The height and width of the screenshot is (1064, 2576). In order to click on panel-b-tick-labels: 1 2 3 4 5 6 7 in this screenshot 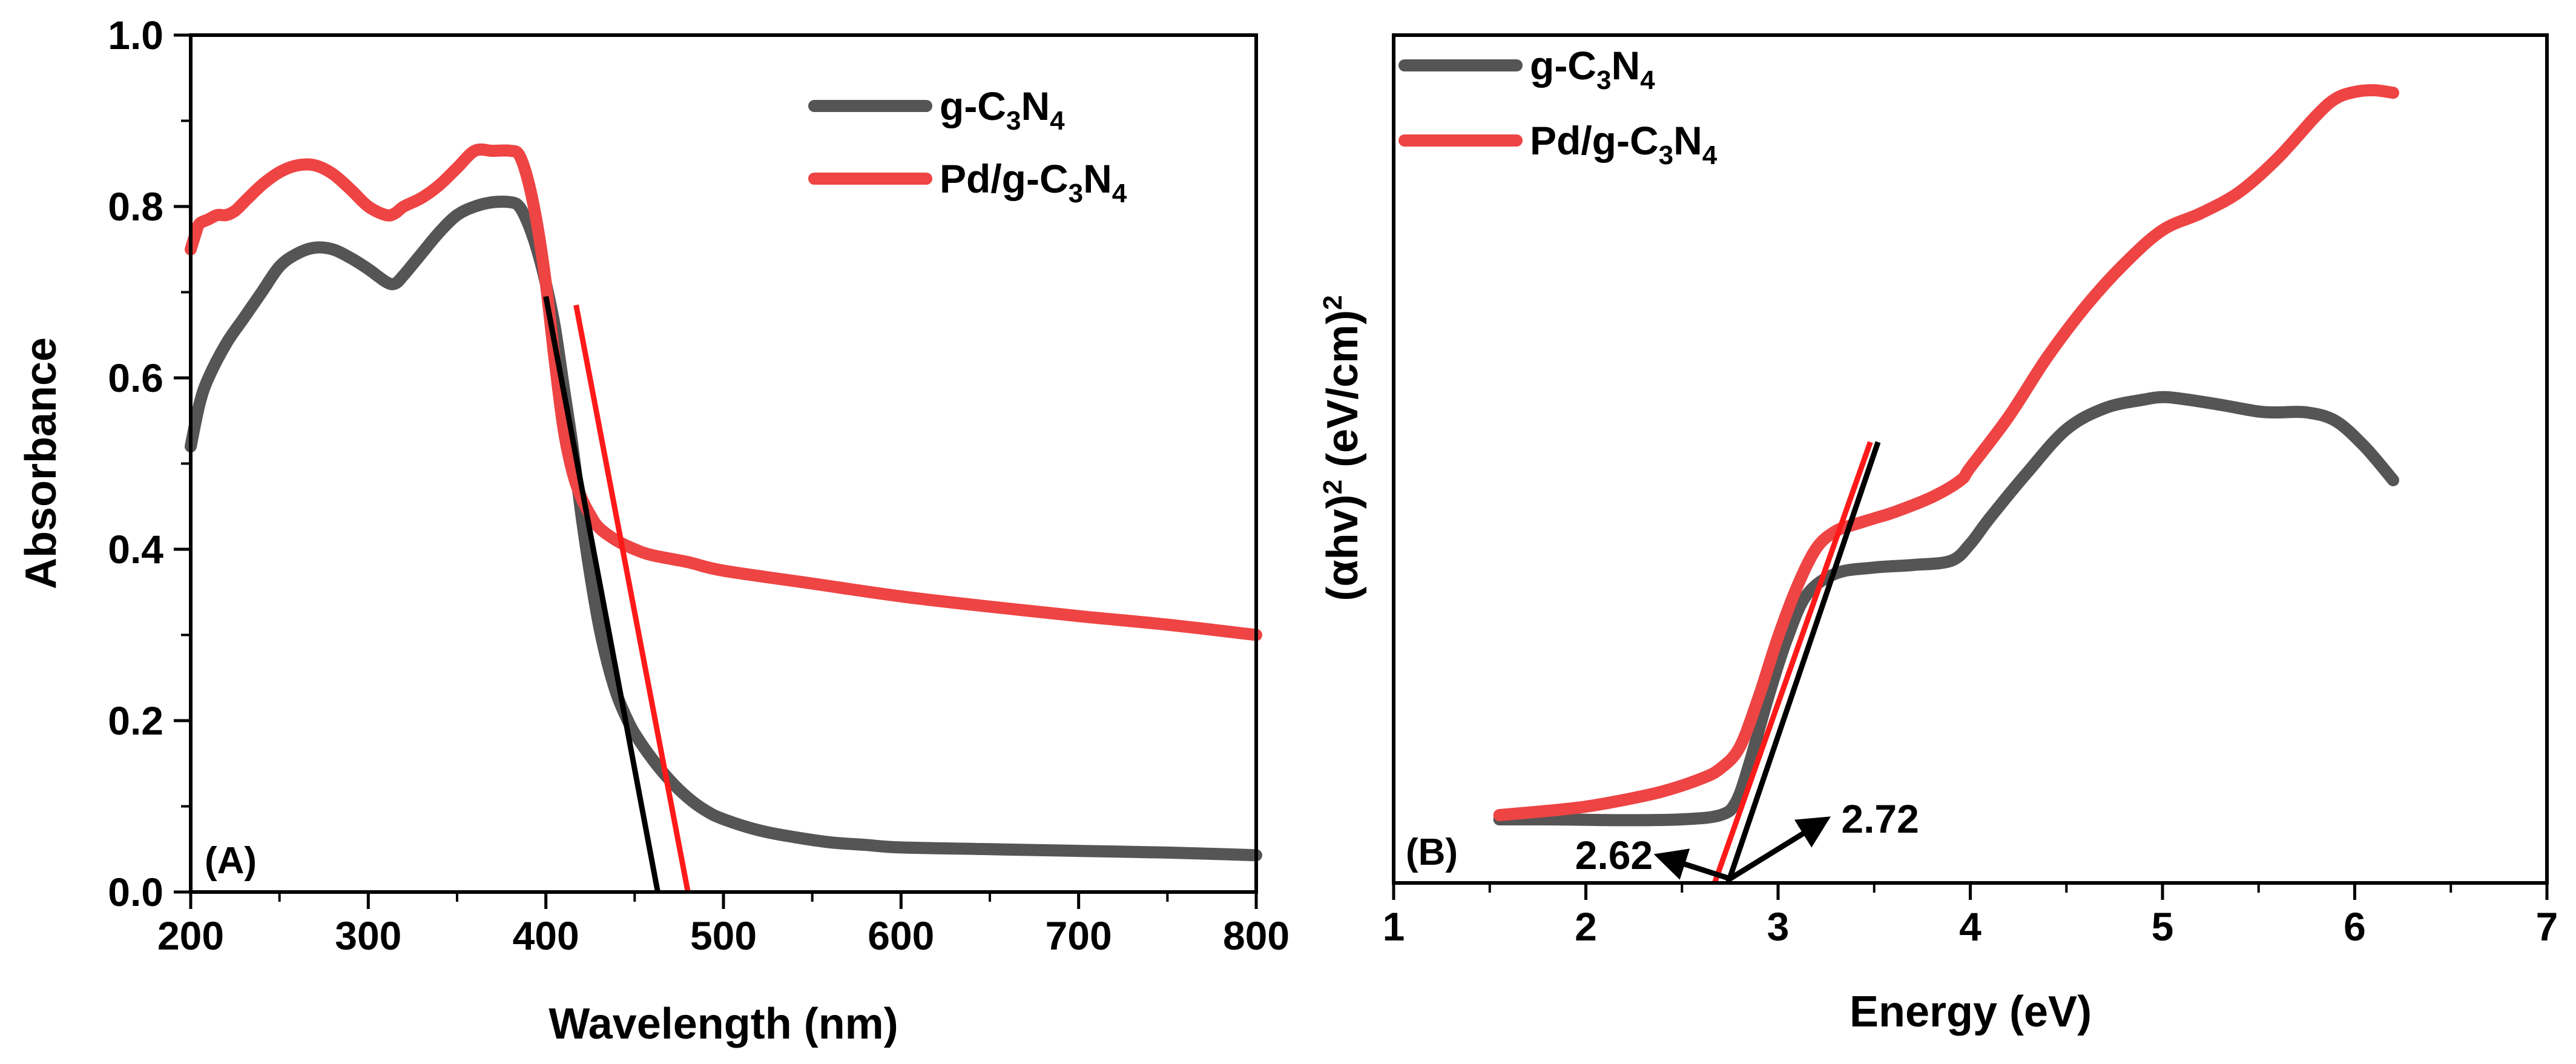, I will do `click(1970, 927)`.